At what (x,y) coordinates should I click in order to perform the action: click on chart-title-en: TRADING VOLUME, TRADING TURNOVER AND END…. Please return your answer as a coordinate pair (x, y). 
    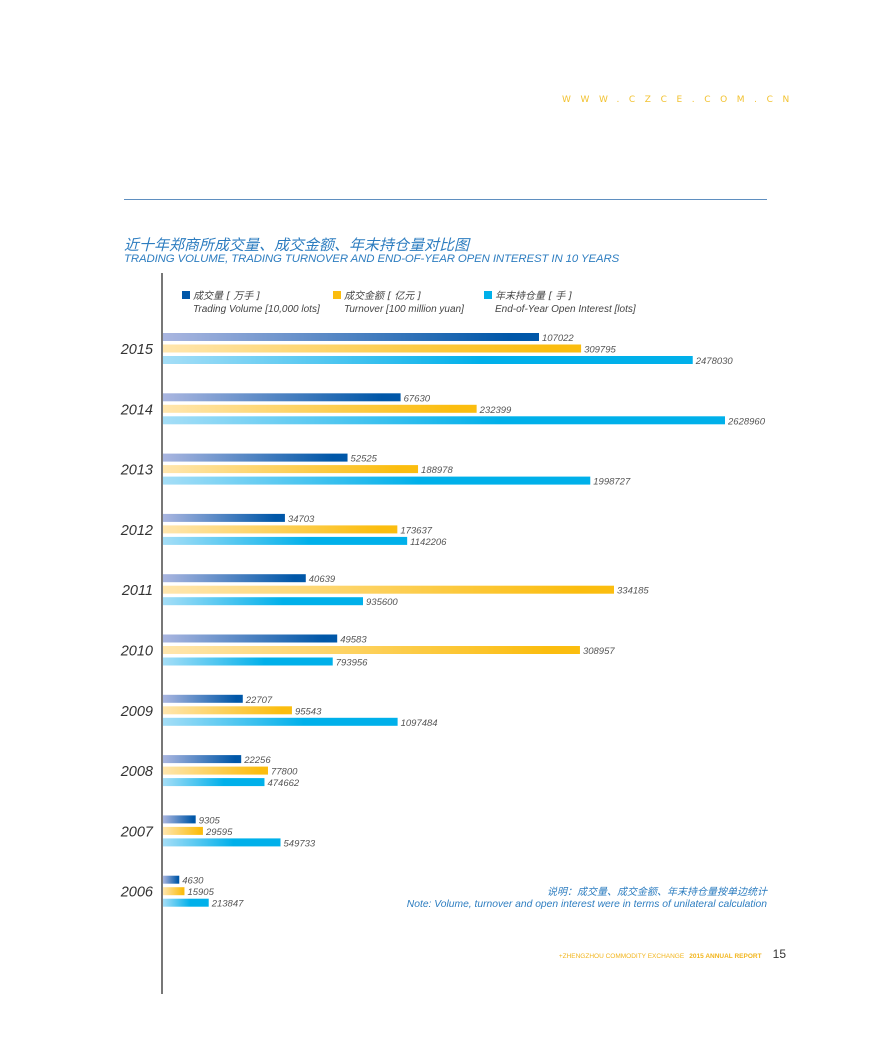
    Looking at the image, I should click on (372, 259).